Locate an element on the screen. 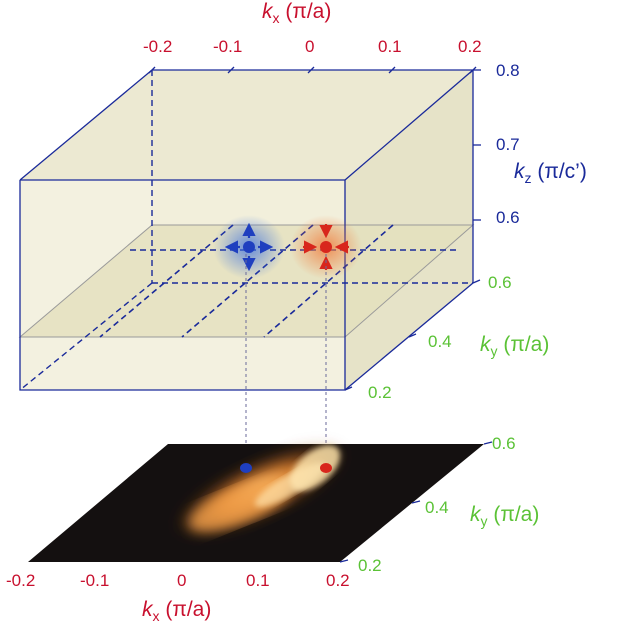 The image size is (640, 633). box-kz-tick-3: 0.6 is located at coordinates (508, 217).